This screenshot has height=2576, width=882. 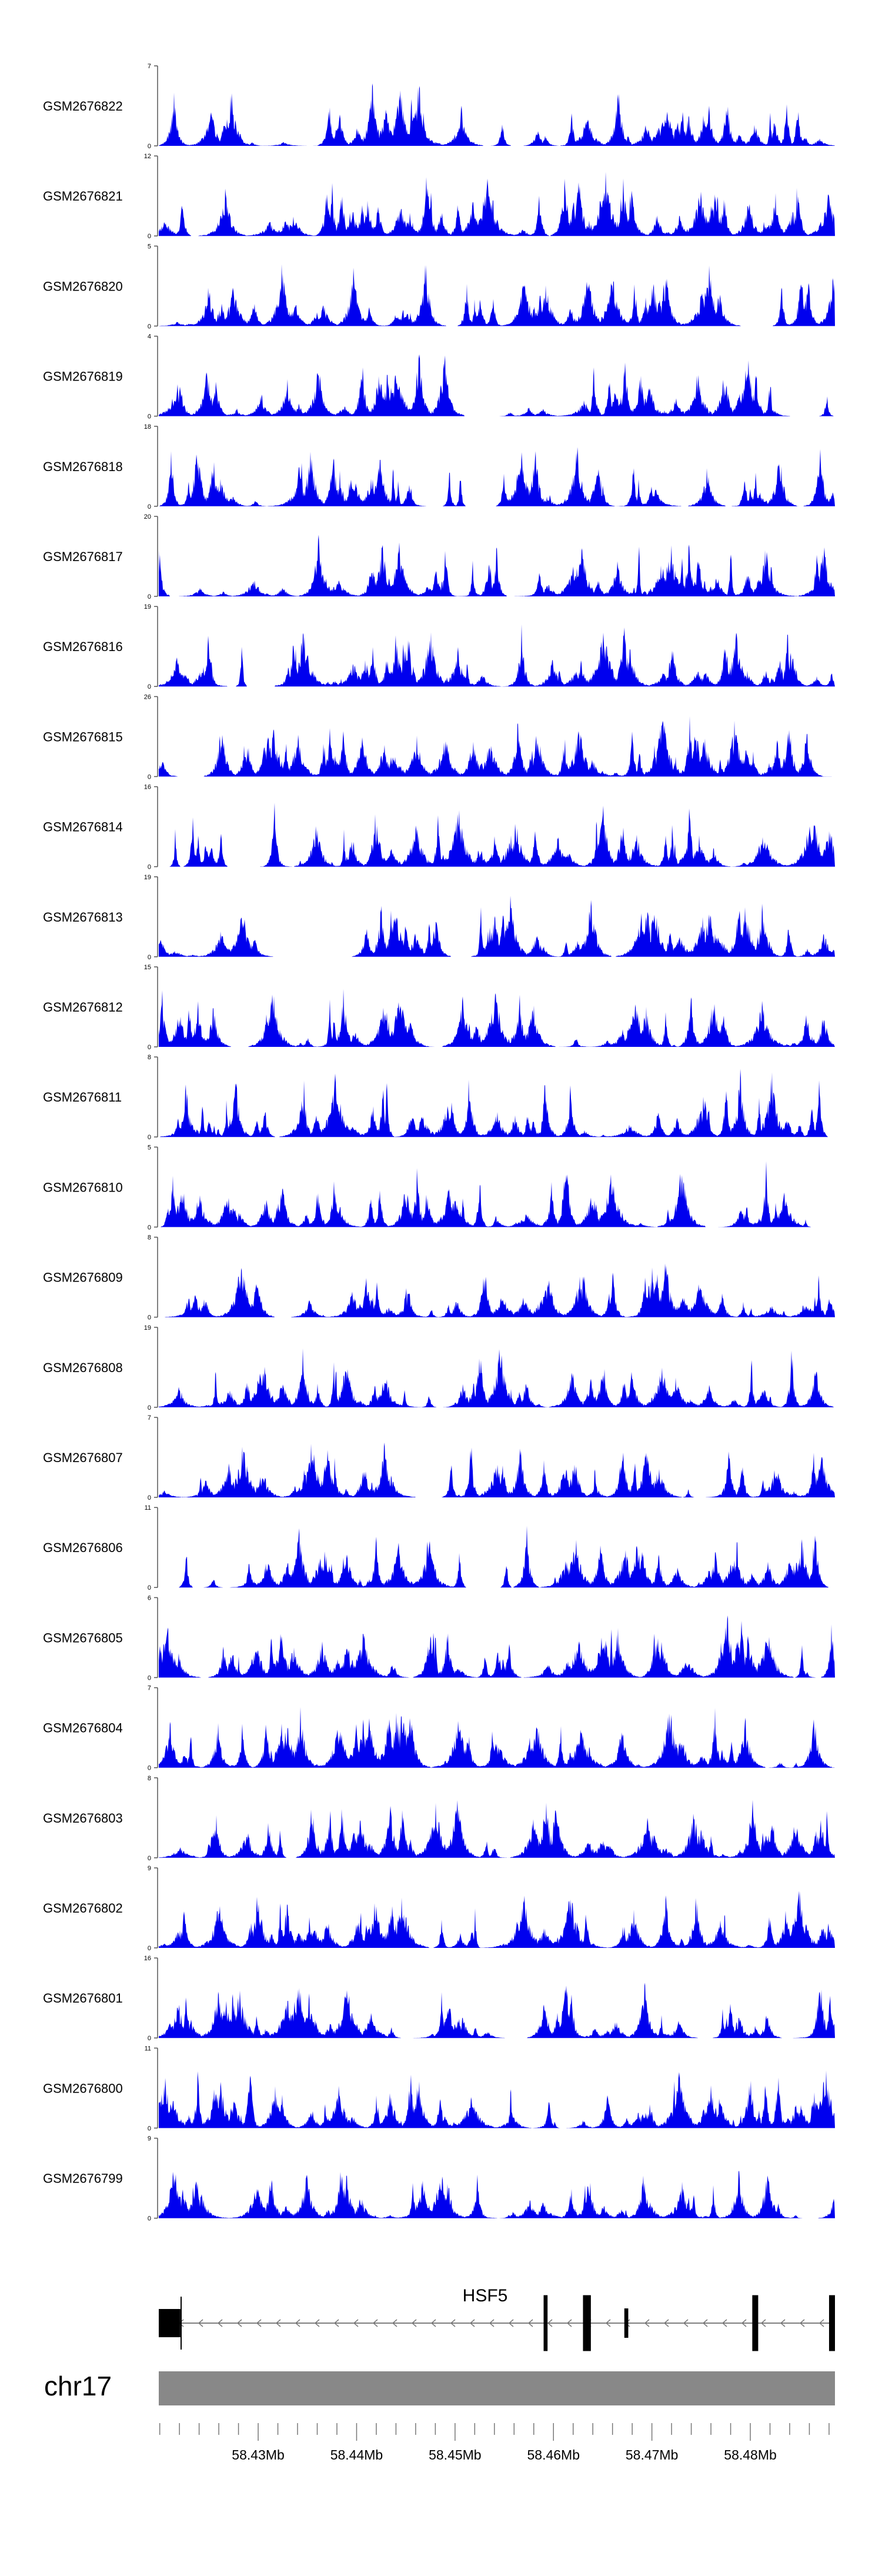 What do you see at coordinates (258, 2454) in the screenshot?
I see `axis-tick-label: 58.43Mb` at bounding box center [258, 2454].